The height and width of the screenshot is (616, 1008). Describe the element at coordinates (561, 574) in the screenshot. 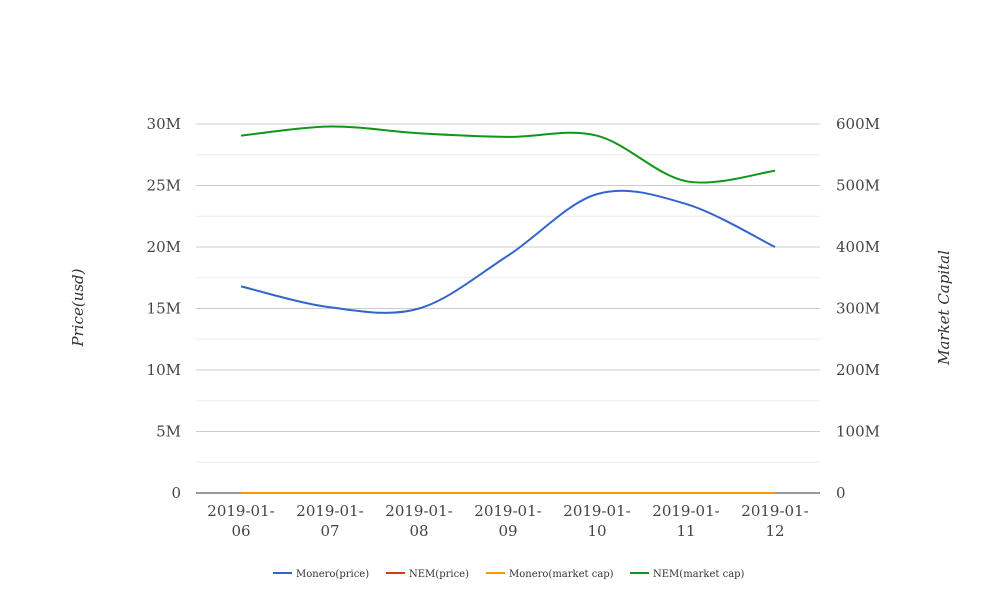

I see `legend-label: Monero(market cap)` at that location.